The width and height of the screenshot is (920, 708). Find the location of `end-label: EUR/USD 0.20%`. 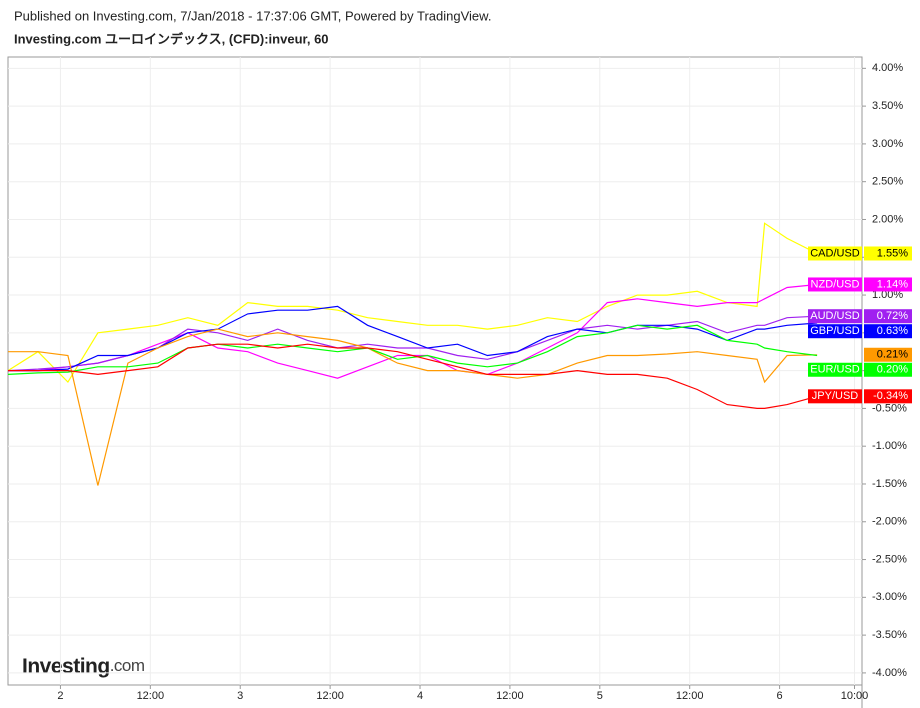

end-label: EUR/USD 0.20% is located at coordinates (860, 369).